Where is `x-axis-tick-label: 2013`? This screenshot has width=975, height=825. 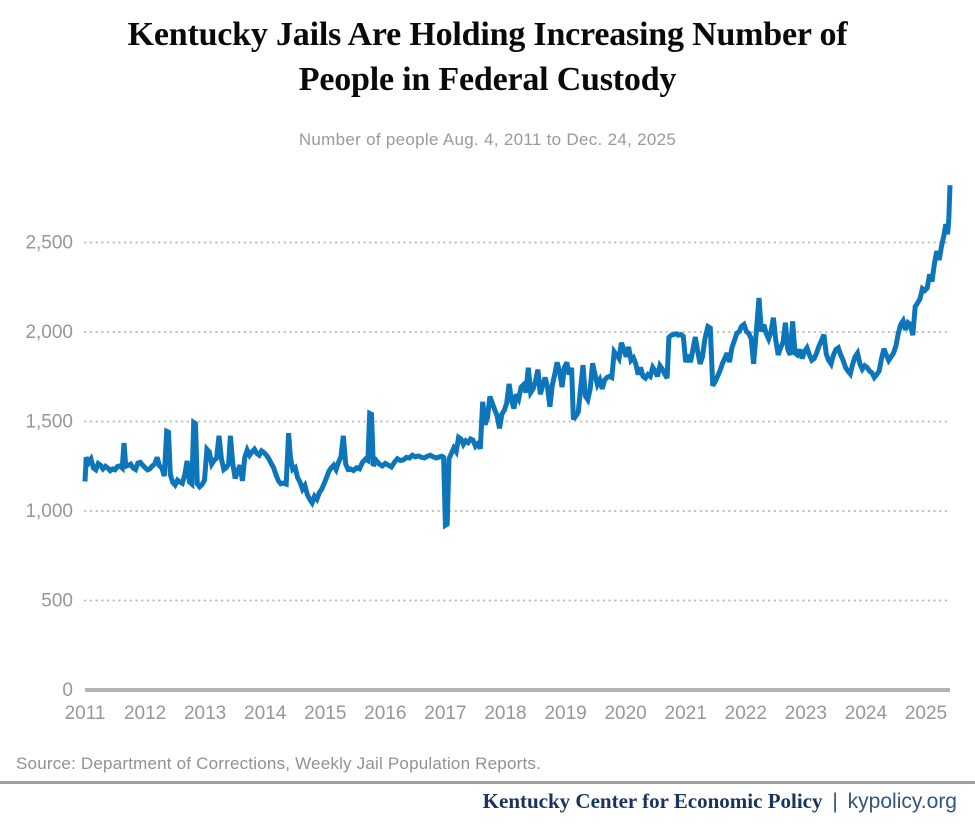 x-axis-tick-label: 2013 is located at coordinates (205, 713).